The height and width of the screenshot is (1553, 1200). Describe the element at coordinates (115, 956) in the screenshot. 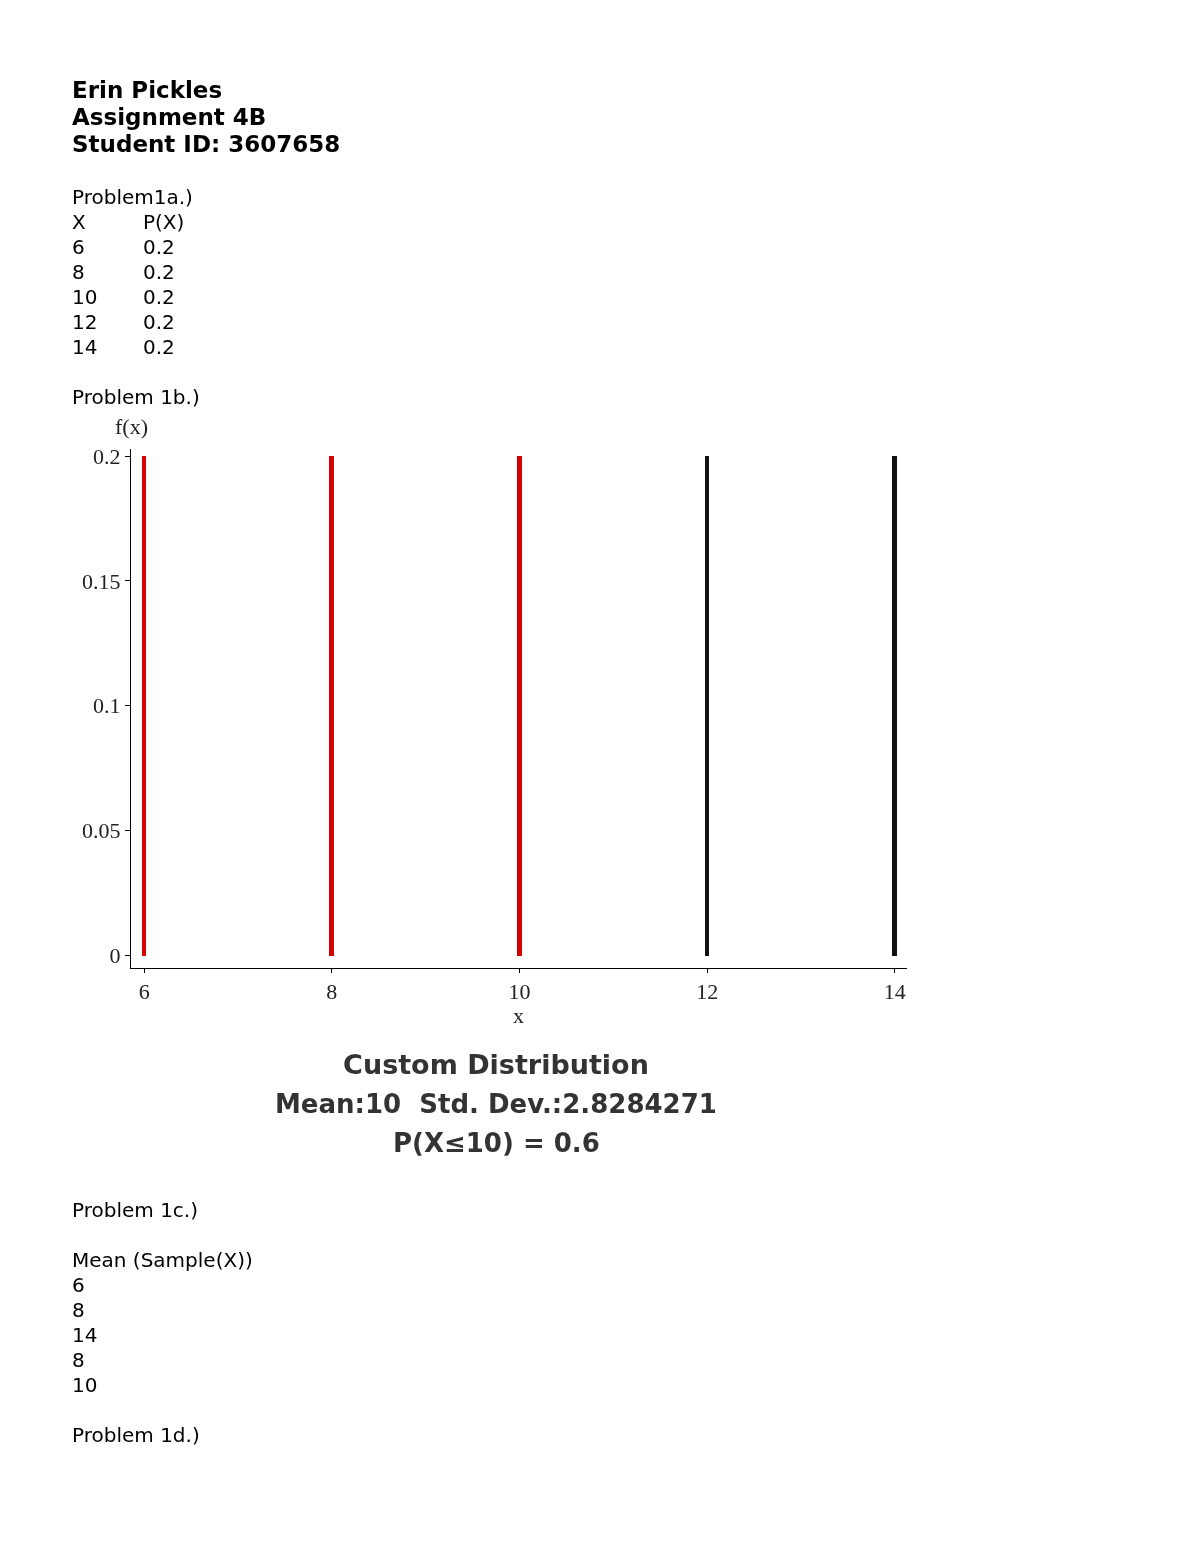

I see `y-tick-label: 0` at that location.